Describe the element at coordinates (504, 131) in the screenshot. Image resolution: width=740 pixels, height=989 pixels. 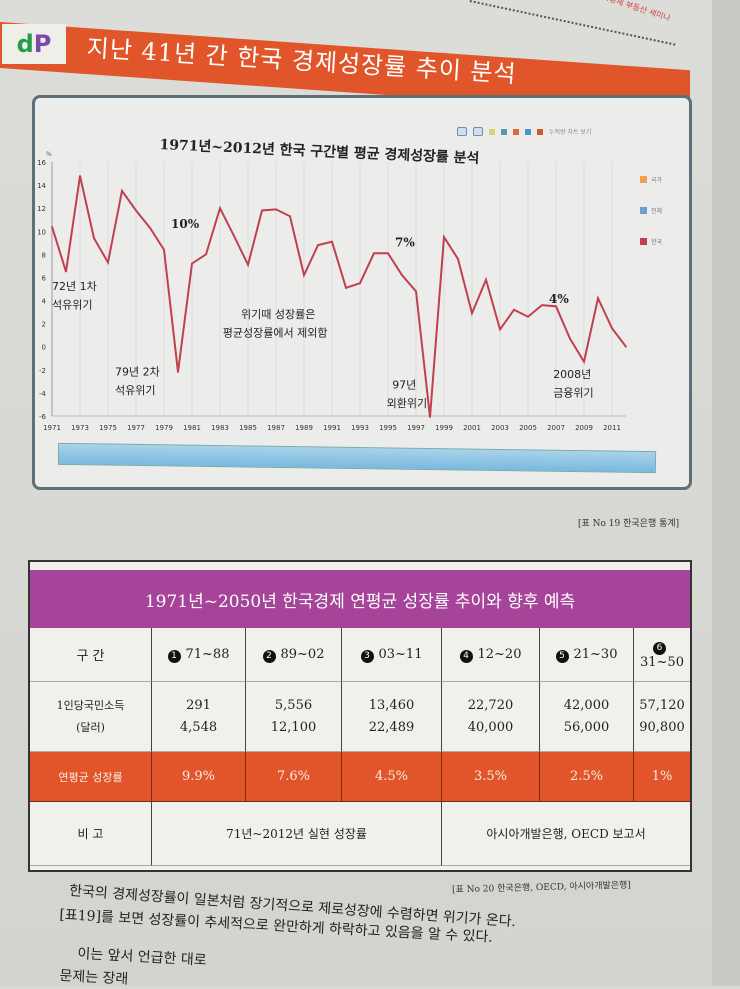
I see `bar-chart-icon` at that location.